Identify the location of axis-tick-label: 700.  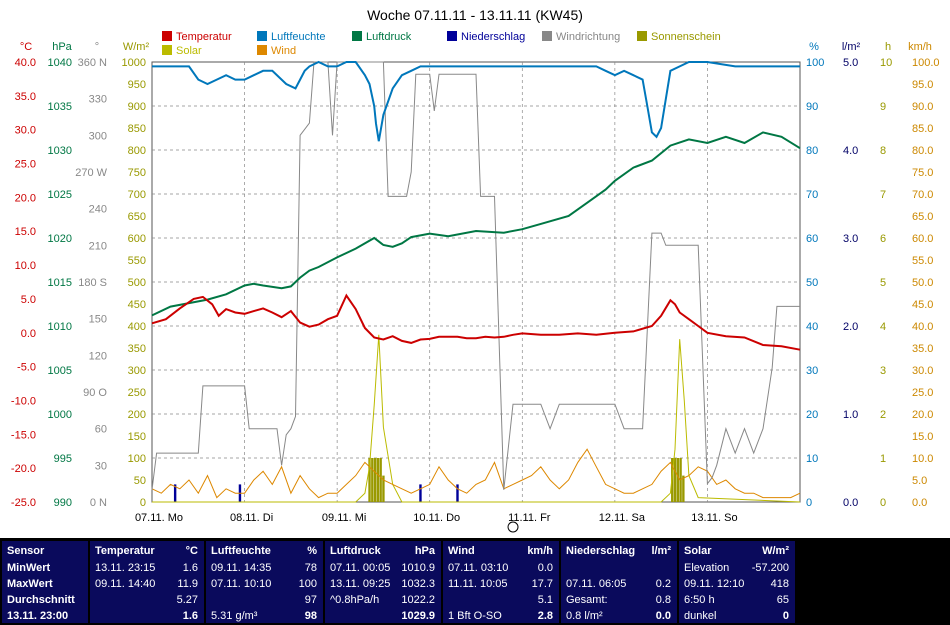
(137, 195).